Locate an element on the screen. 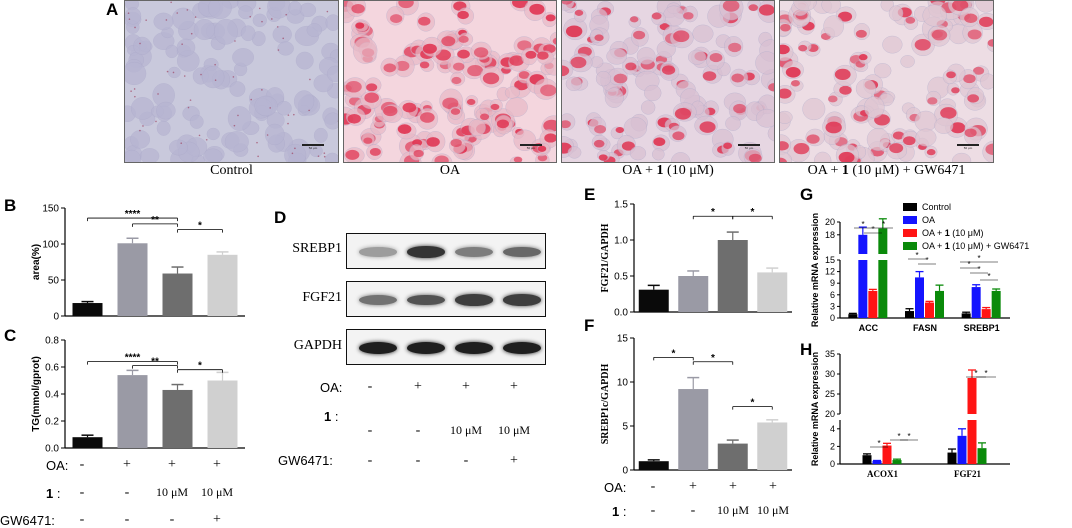  y-tick-label: 0.5 is located at coordinates (621, 277).